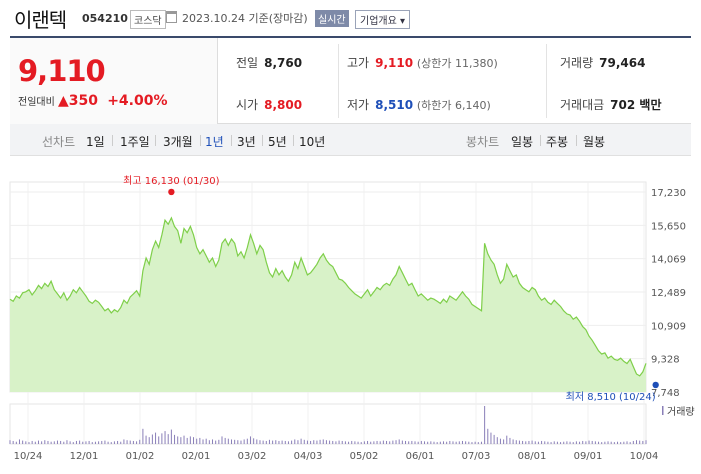 The width and height of the screenshot is (701, 474). I want to click on high-marker, so click(171, 192).